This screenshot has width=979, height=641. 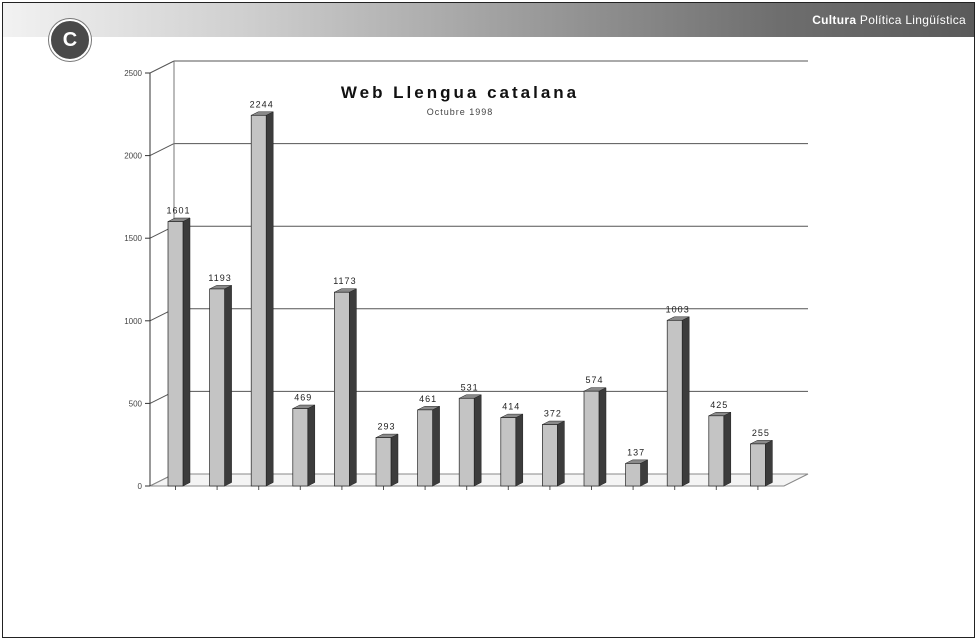 I want to click on header-title-bold: Cultura, so click(x=834, y=20).